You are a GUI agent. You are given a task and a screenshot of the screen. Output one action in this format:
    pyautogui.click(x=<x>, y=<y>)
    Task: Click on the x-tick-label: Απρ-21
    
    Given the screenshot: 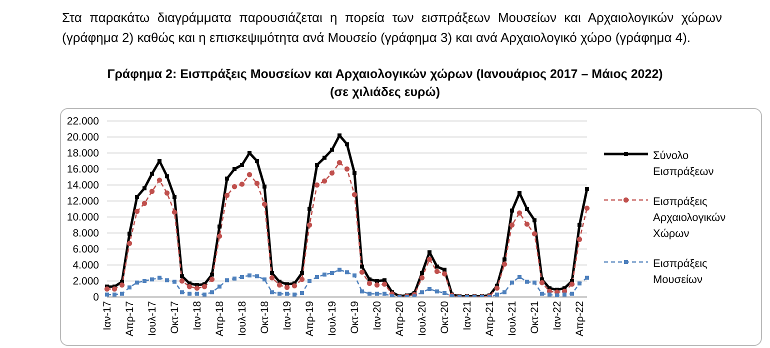 What is the action you would take?
    pyautogui.click(x=490, y=318)
    